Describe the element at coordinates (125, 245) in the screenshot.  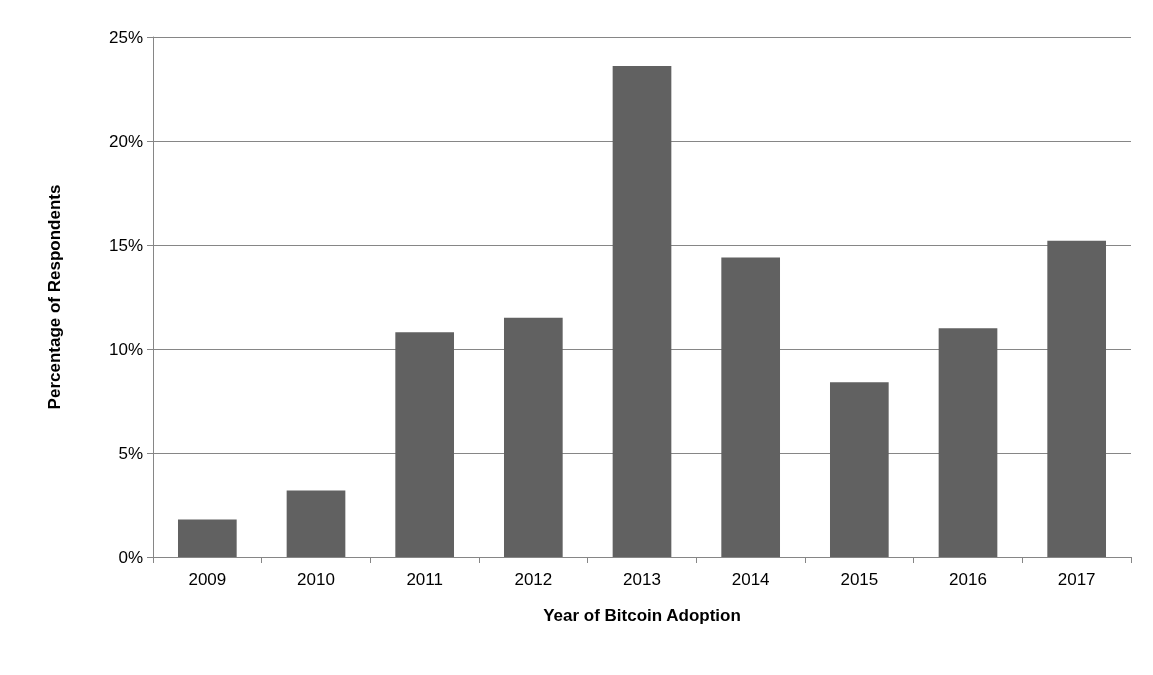
I see `y-tick-label: 15%` at that location.